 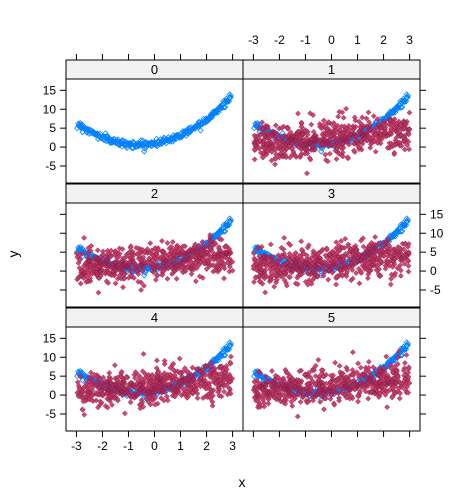 What do you see at coordinates (154, 317) in the screenshot?
I see `panel-strip-label: 4` at bounding box center [154, 317].